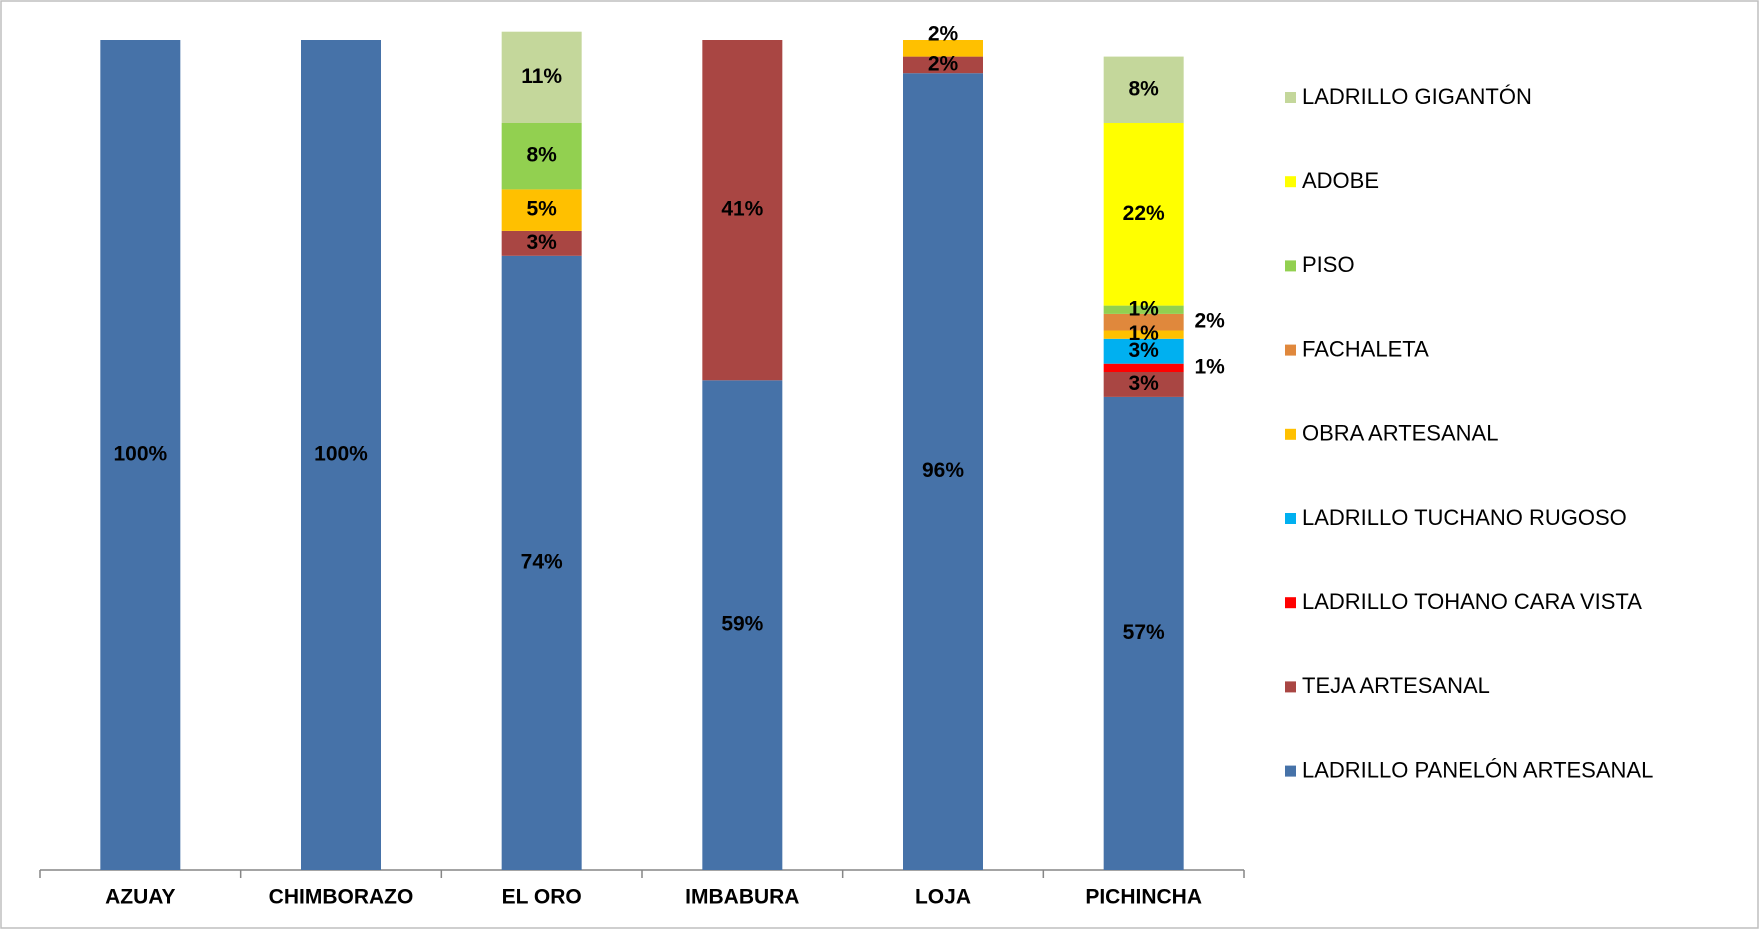  I want to click on legend-label: LADRILLO GIGANTÓN, so click(1417, 96).